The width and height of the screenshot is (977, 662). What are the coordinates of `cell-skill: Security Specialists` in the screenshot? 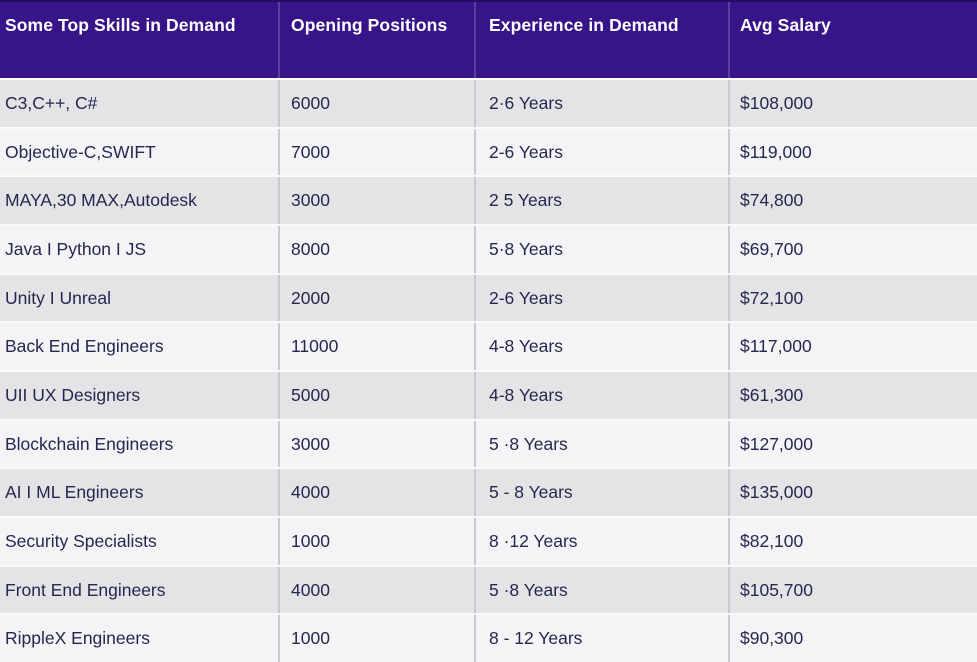 It's located at (81, 540).